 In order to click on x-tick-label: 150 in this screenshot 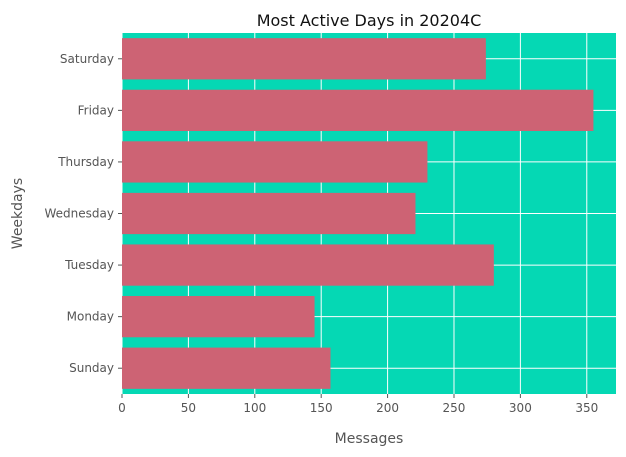, I will do `click(321, 408)`.